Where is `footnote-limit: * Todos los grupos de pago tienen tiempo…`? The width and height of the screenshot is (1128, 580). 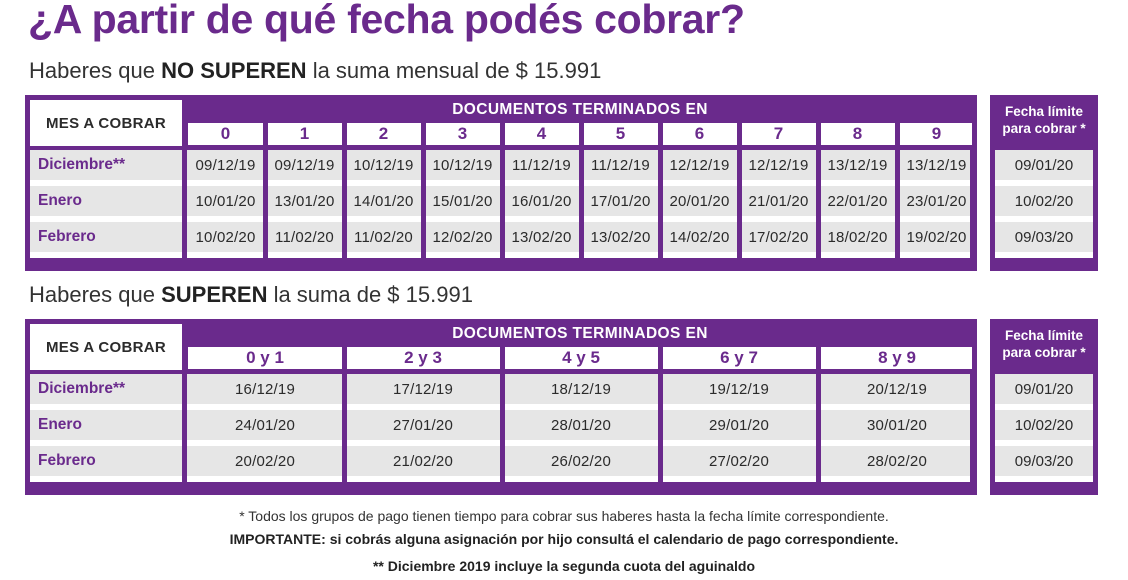 footnote-limit: * Todos los grupos de pago tienen tiempo… is located at coordinates (564, 516).